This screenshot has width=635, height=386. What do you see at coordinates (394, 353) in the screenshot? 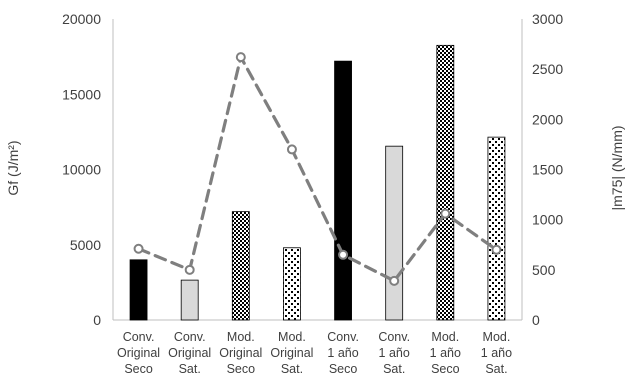
I see `x-tick-label: Conv. 1 año Sat.` at bounding box center [394, 353].